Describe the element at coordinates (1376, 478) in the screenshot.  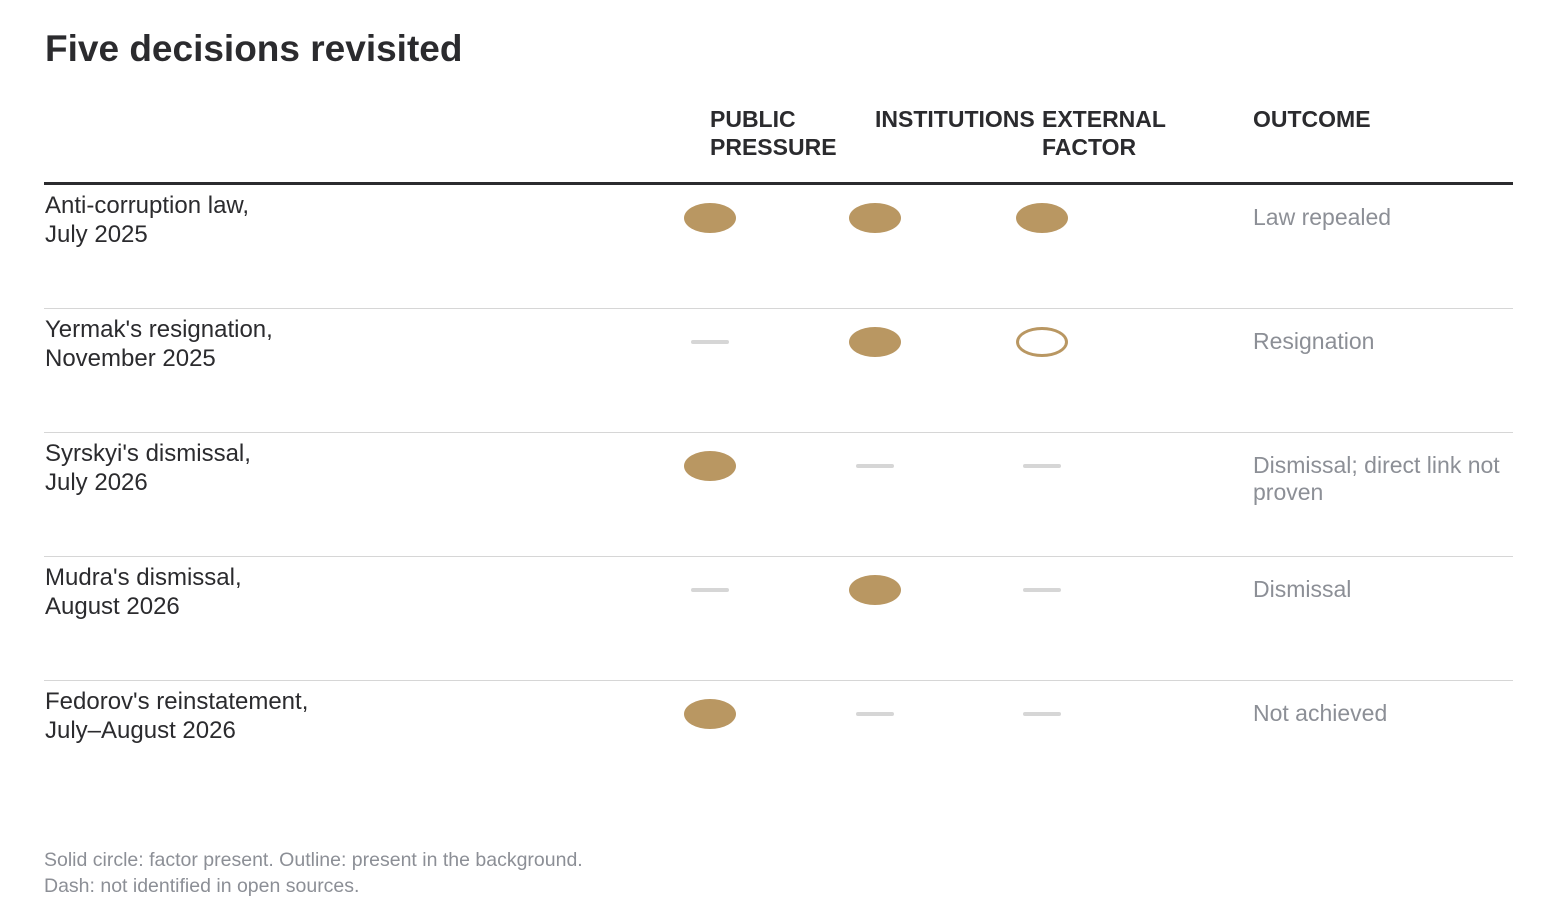
I see `outcome-text: Dismissal; direct link not proven` at that location.